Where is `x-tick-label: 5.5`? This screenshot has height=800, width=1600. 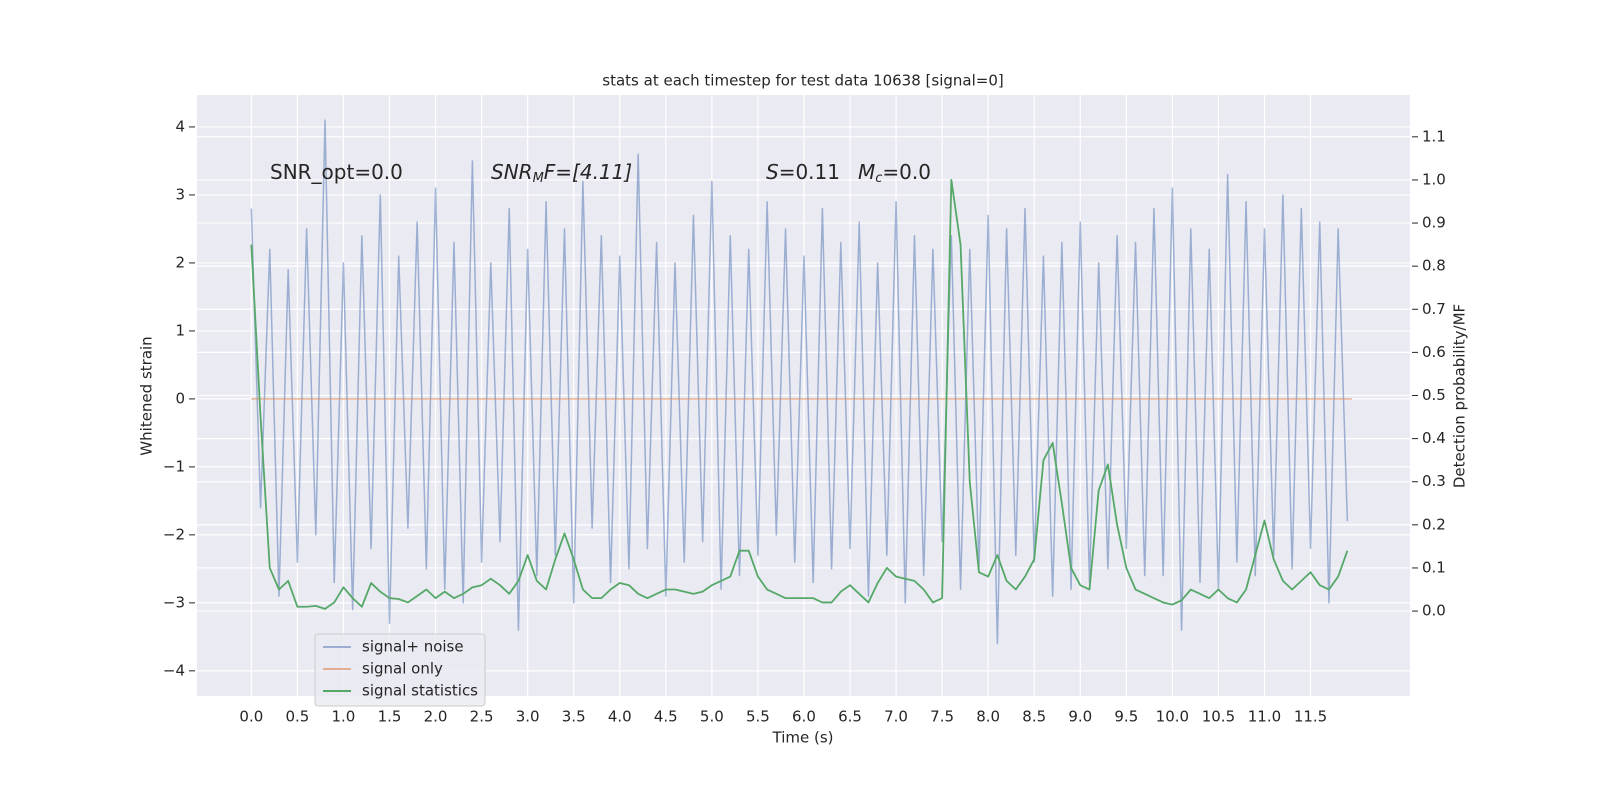 x-tick-label: 5.5 is located at coordinates (758, 717).